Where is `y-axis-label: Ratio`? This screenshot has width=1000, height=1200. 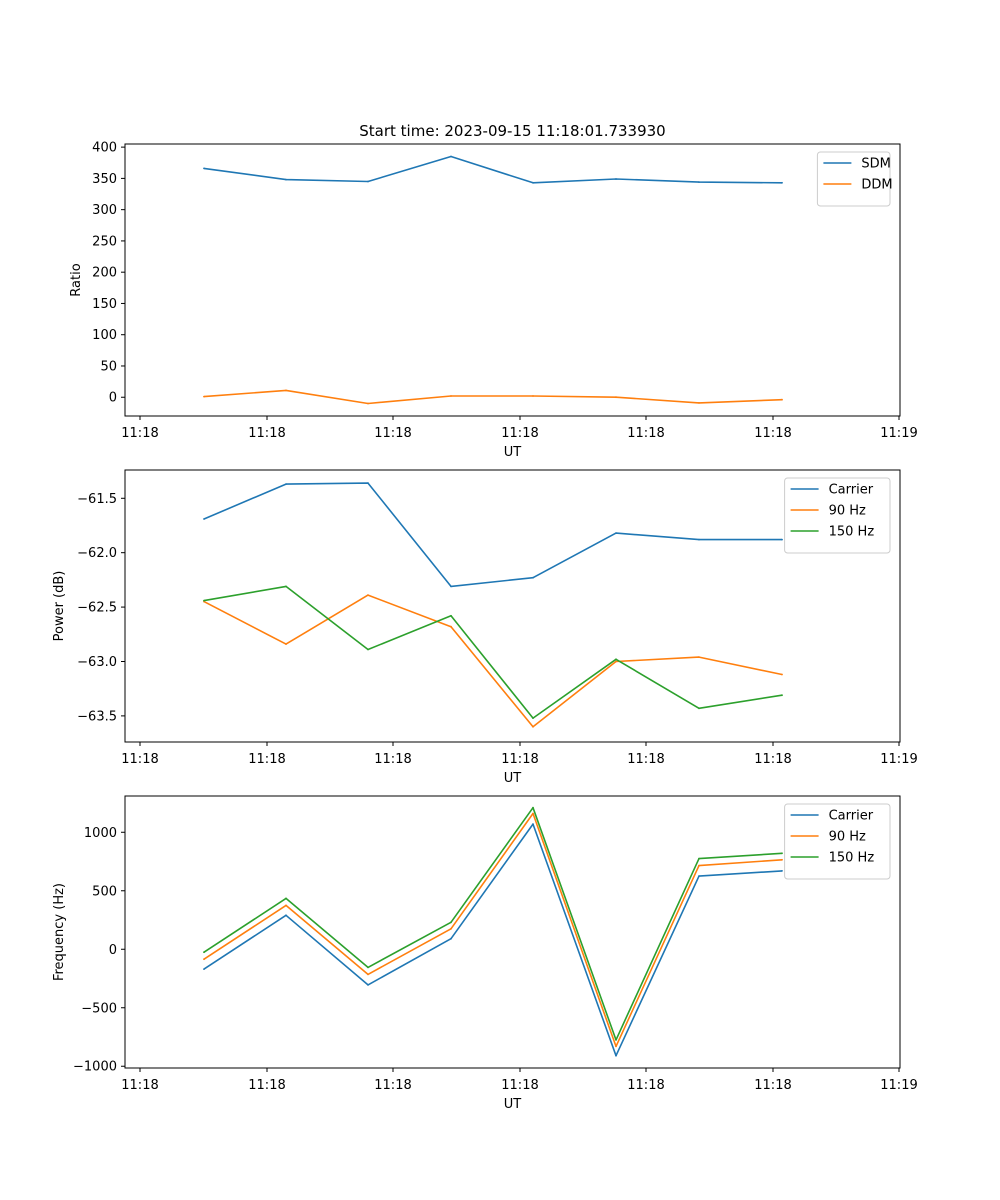 y-axis-label: Ratio is located at coordinates (76, 279).